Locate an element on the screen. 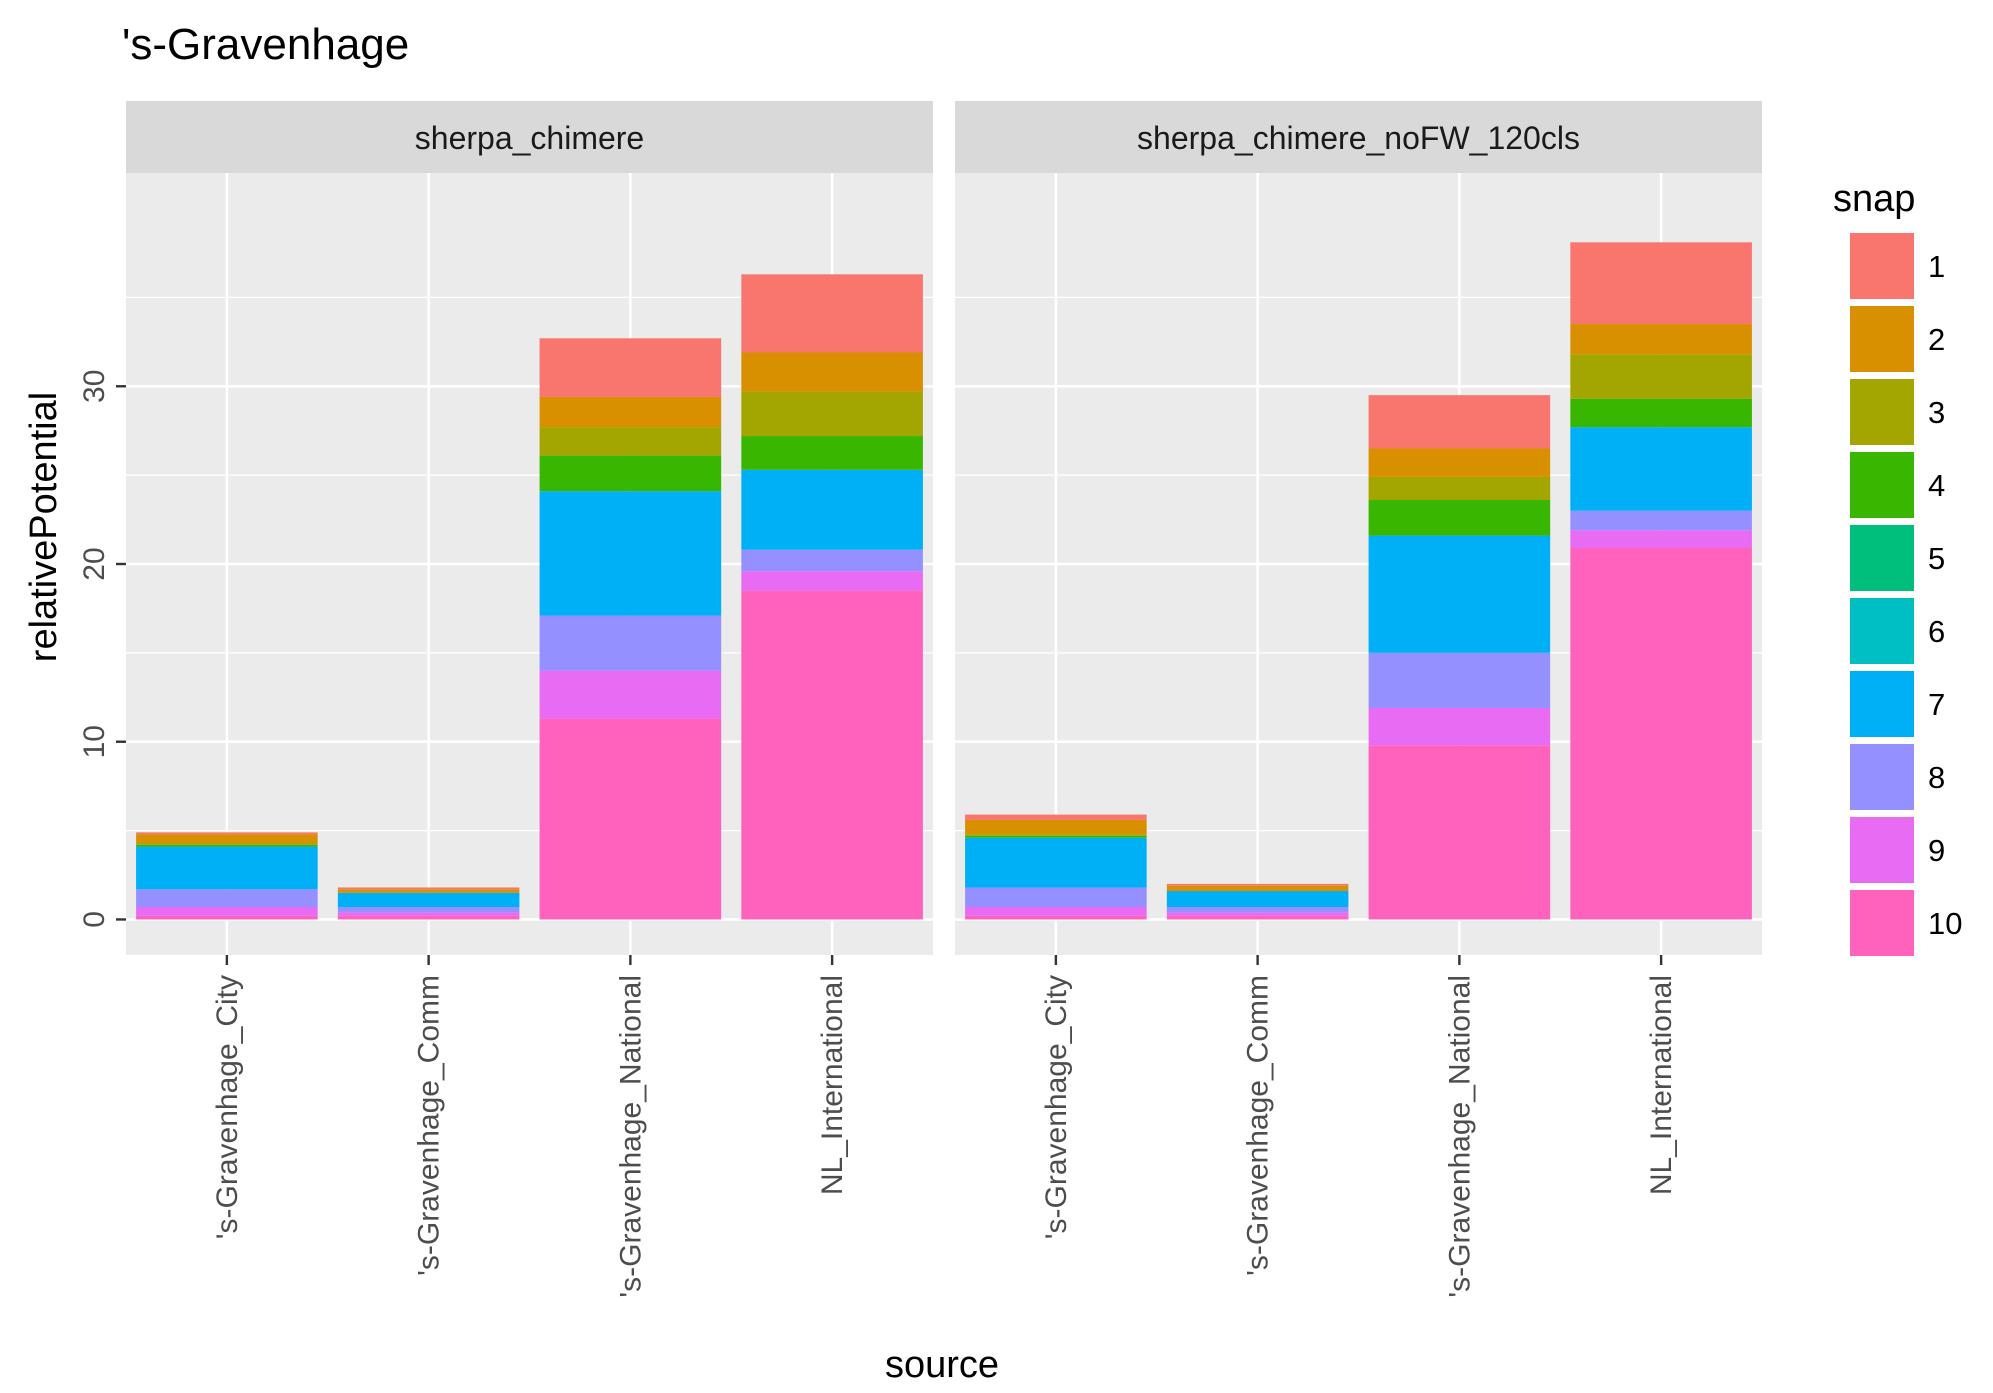 This screenshot has height=1393, width=1993. y-tick-label: 30 is located at coordinates (94, 386).